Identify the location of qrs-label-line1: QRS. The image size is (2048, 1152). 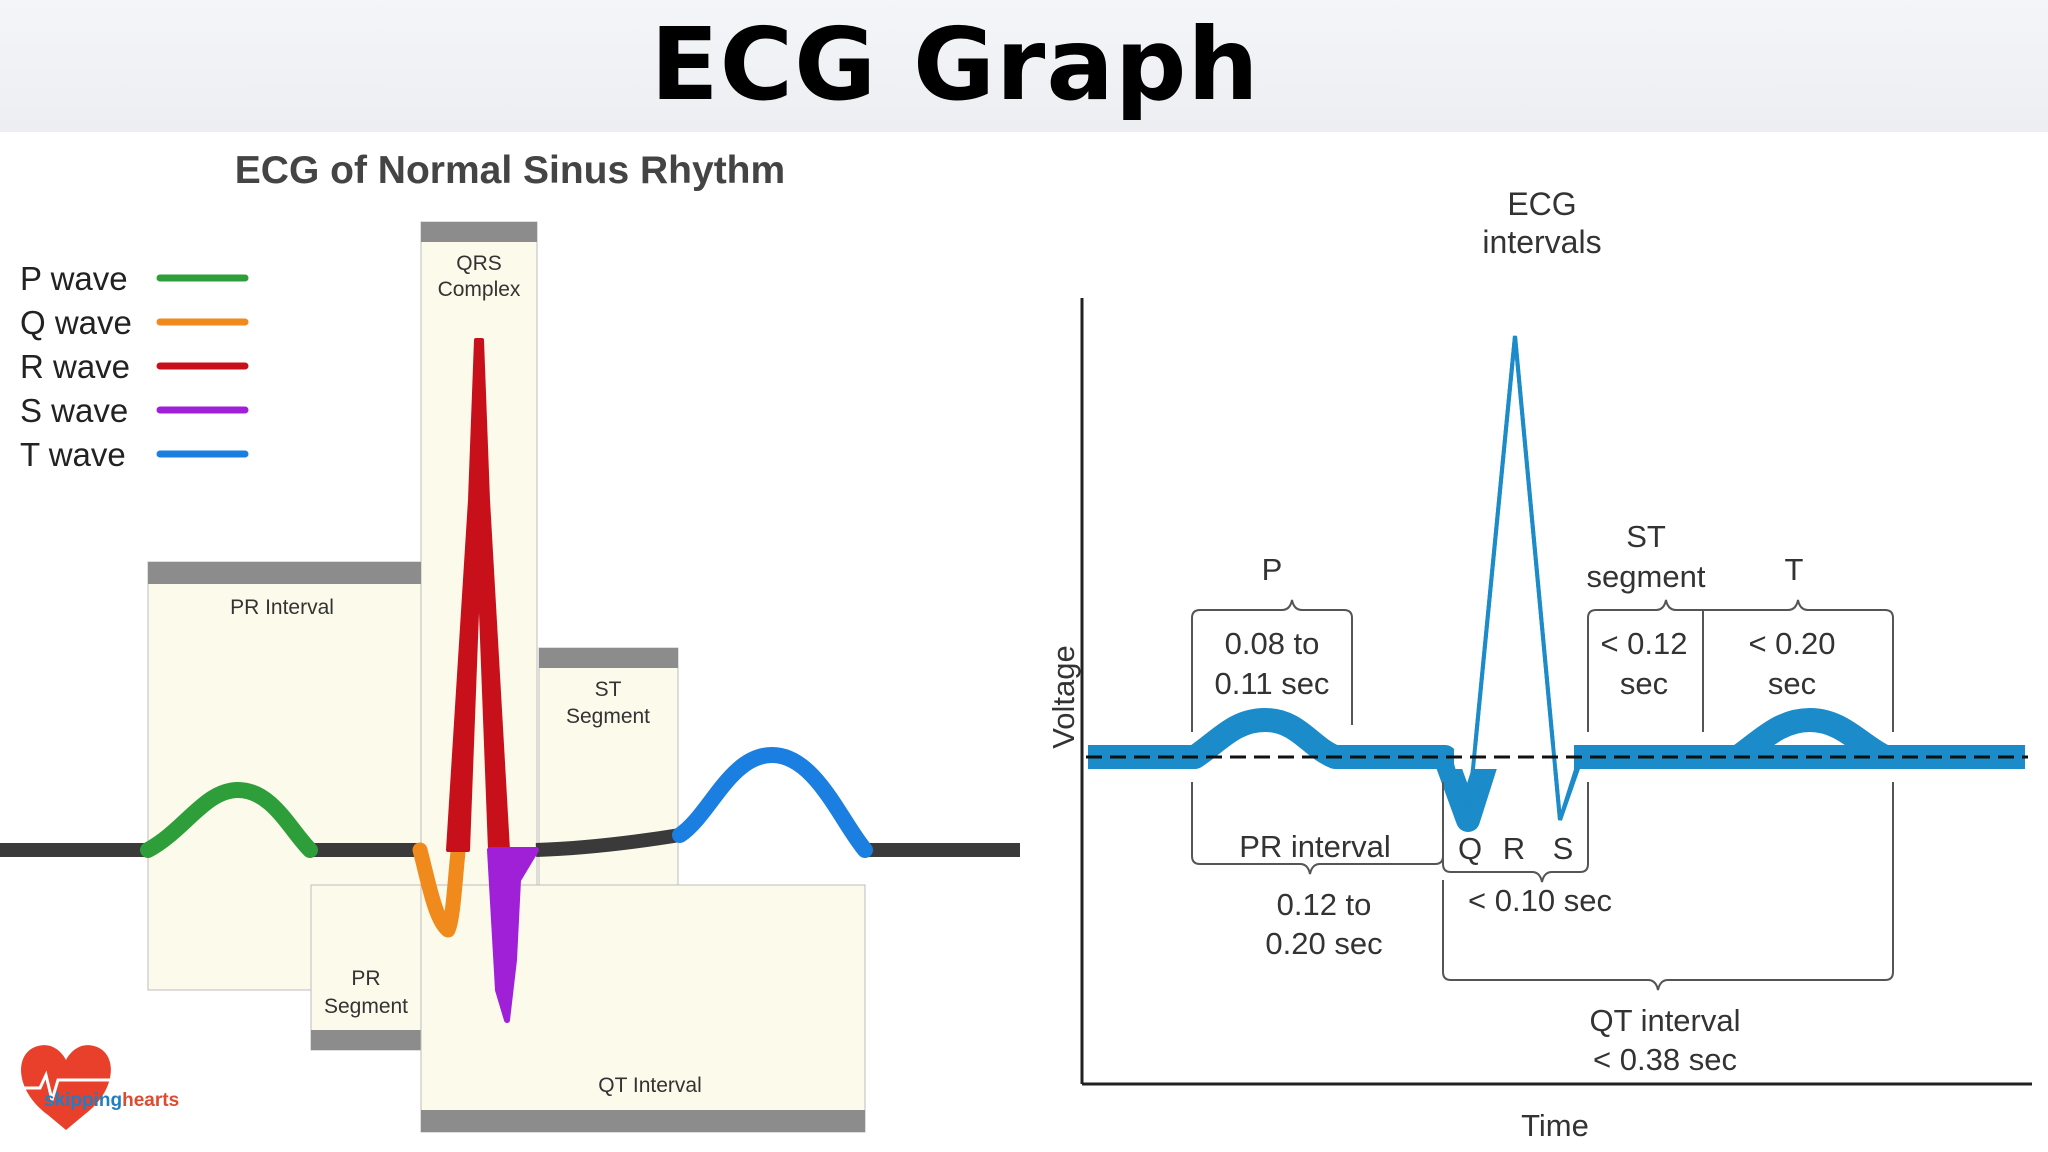
(479, 263).